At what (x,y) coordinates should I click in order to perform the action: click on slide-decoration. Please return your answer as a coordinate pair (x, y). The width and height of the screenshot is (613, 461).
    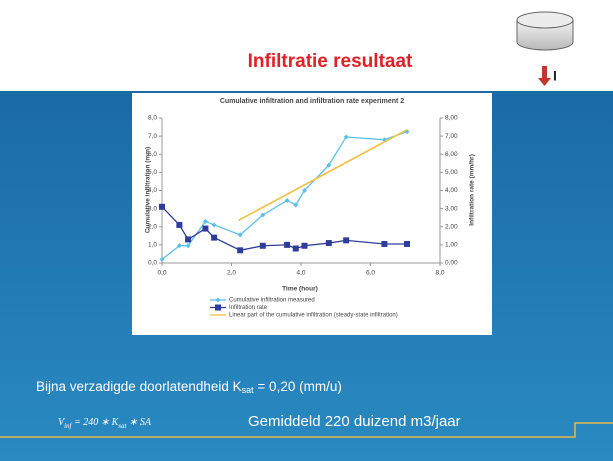
    Looking at the image, I should click on (306, 430).